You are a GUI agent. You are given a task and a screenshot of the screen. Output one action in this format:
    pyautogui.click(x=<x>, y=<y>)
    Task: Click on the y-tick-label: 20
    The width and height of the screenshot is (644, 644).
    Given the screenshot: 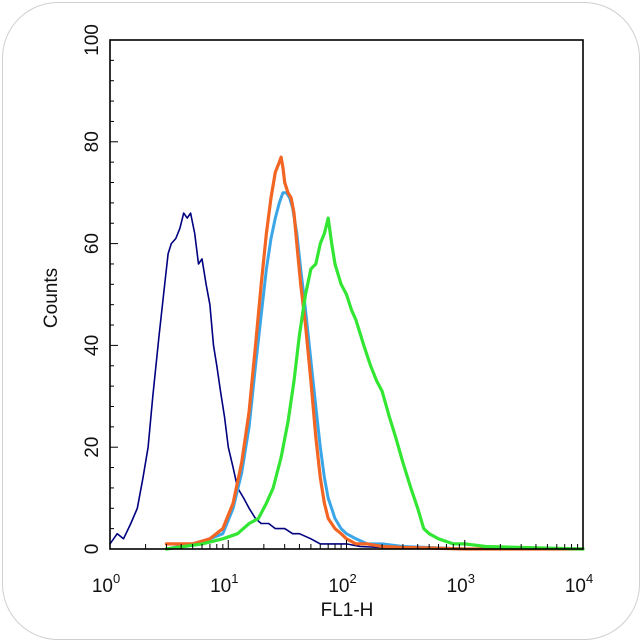 What is the action you would take?
    pyautogui.click(x=92, y=447)
    